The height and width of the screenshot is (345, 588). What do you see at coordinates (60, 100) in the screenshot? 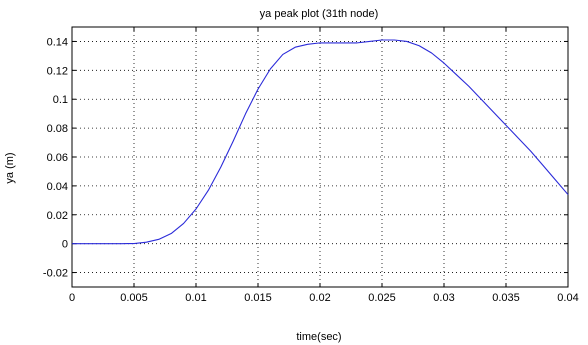
I see `y-tick-label: 0.1` at bounding box center [60, 100].